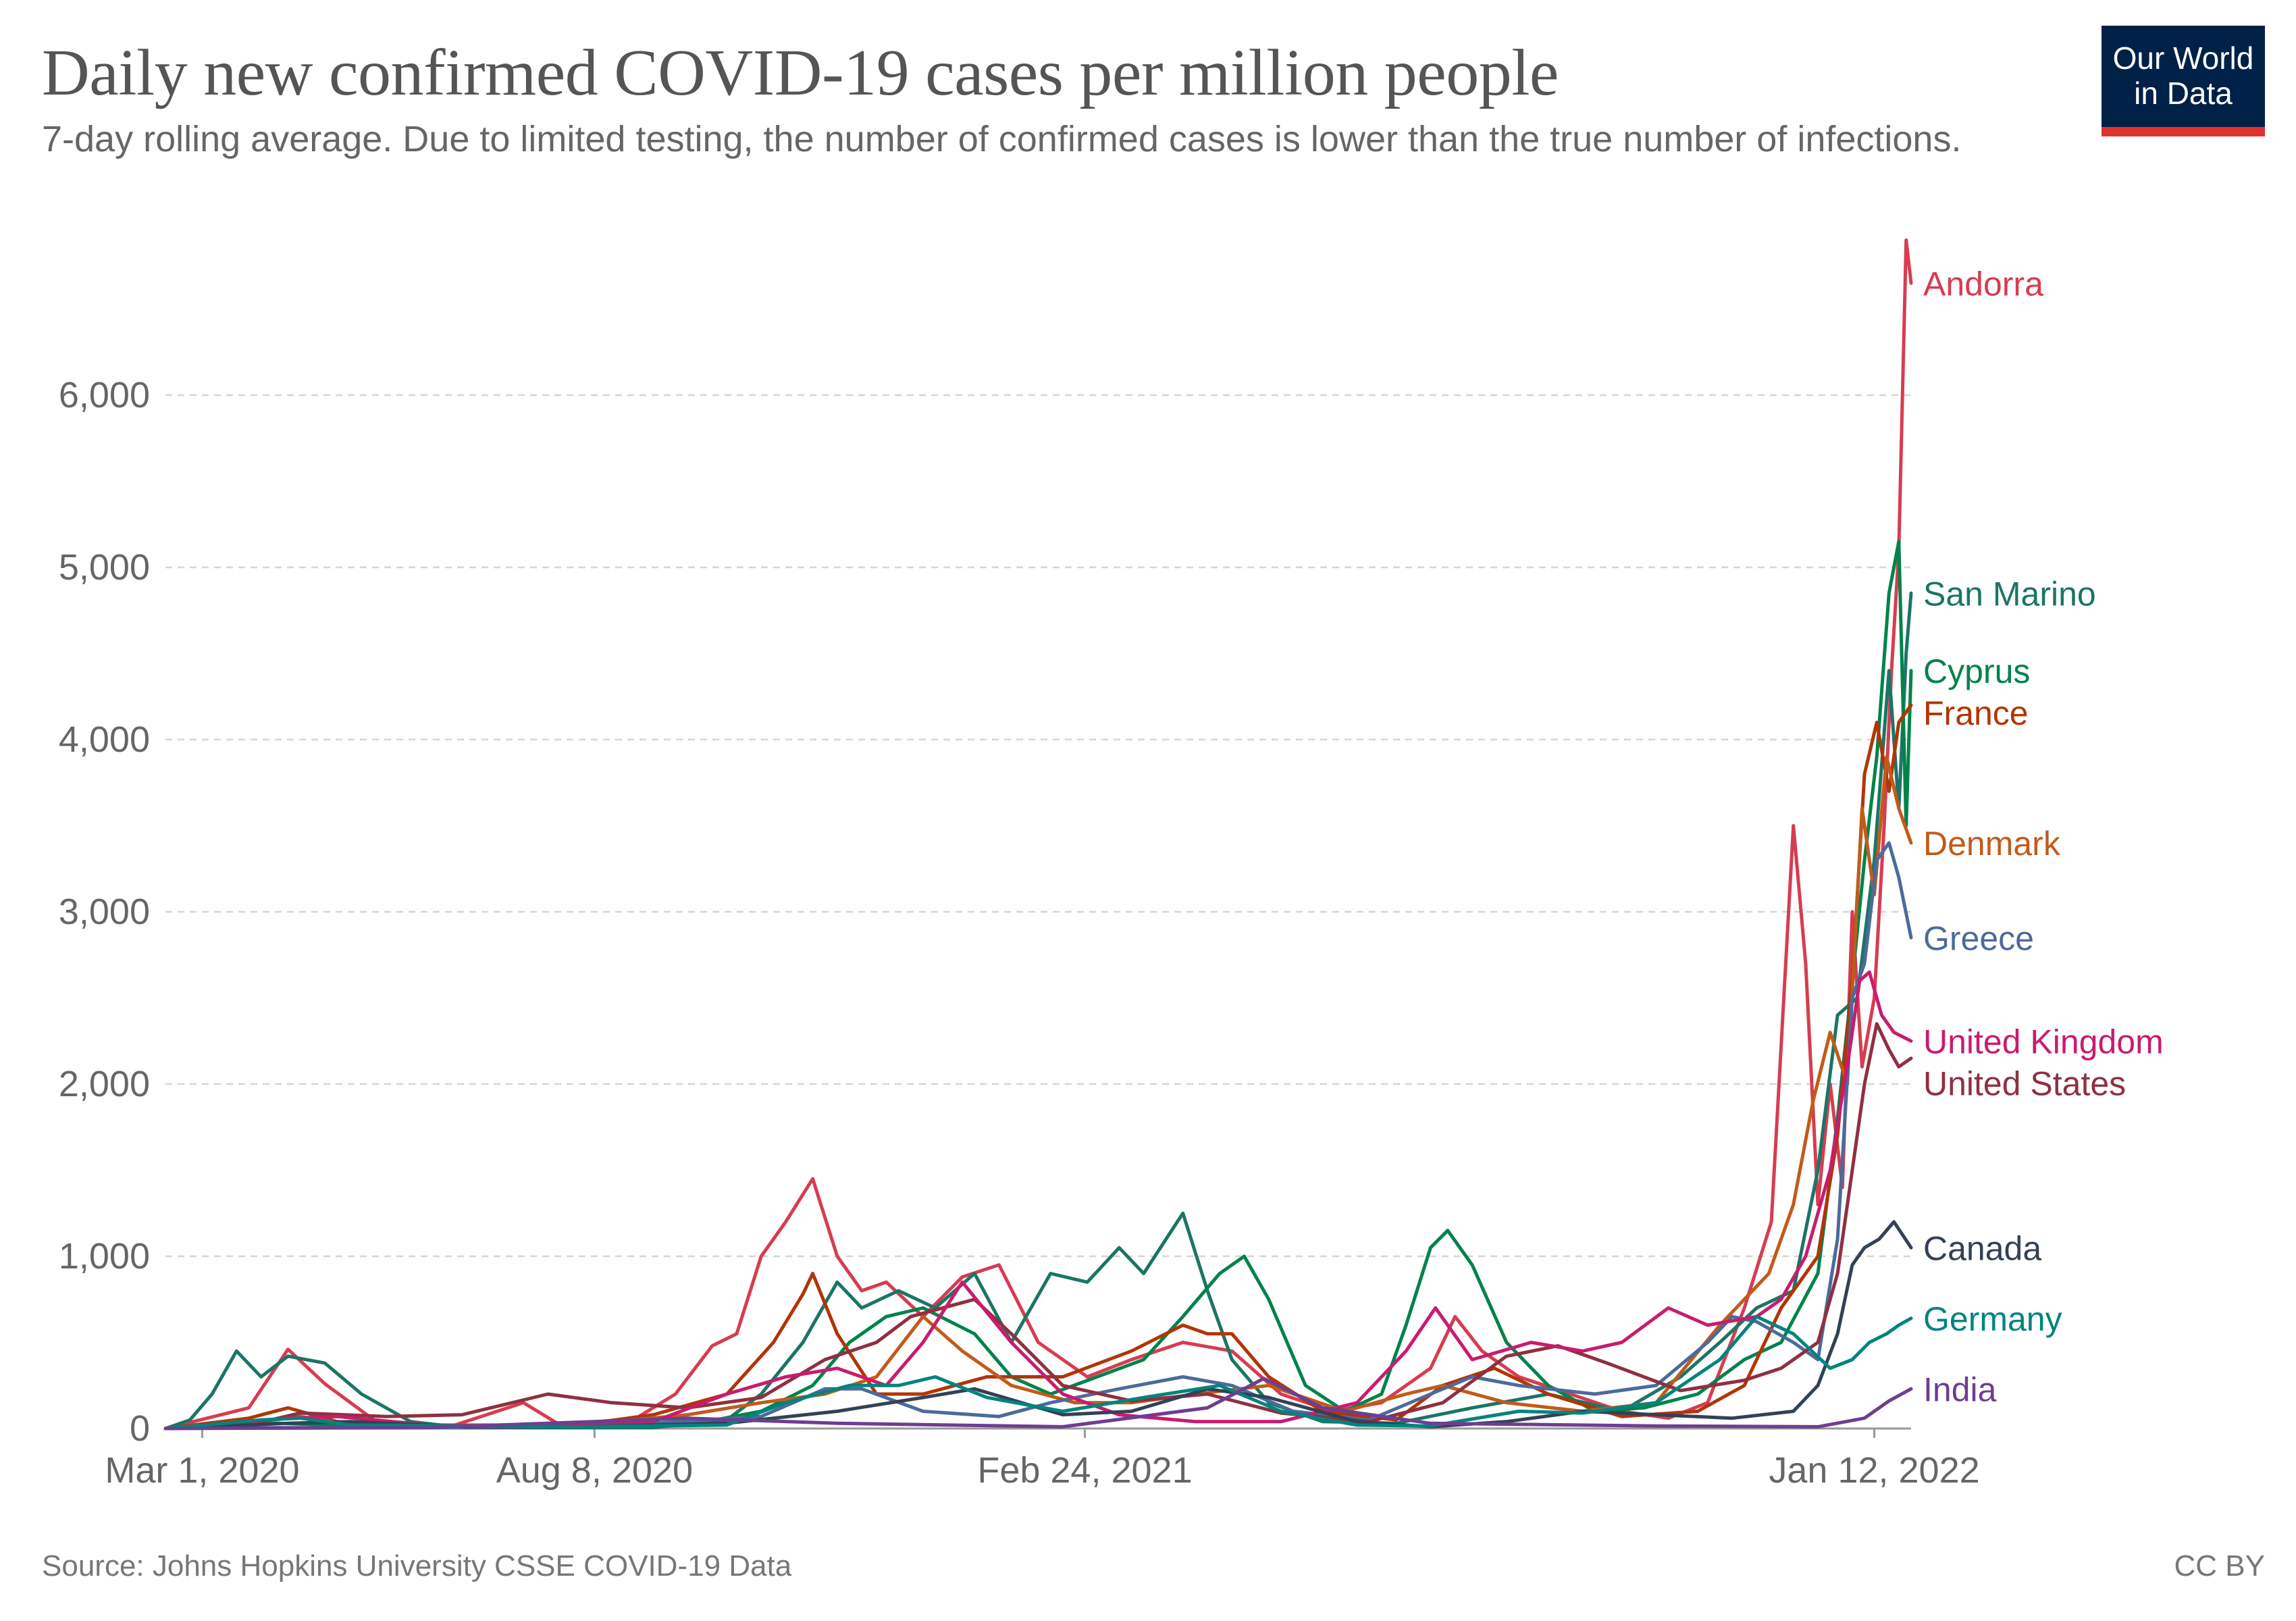  I want to click on series-label-india: India, so click(1960, 1389).